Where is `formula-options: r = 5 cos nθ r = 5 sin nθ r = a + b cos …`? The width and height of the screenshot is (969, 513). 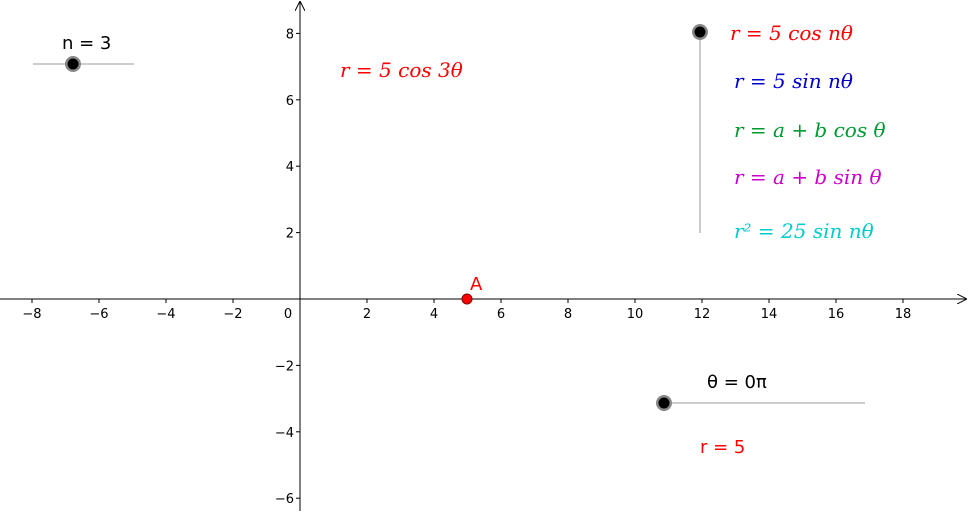
formula-options: r = 5 cos nθ r = 5 sin nθ r = a + b cos … is located at coordinates (808, 132).